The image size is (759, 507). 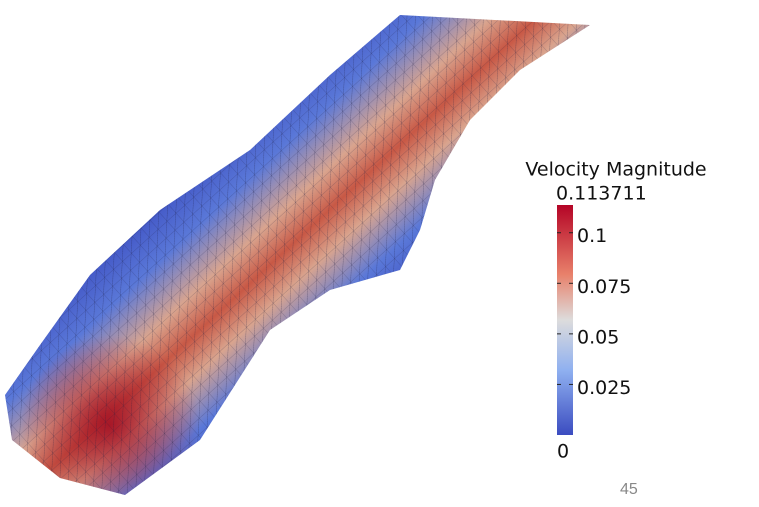 I want to click on colorbar-title: Velocity Magnitude, so click(x=615, y=170).